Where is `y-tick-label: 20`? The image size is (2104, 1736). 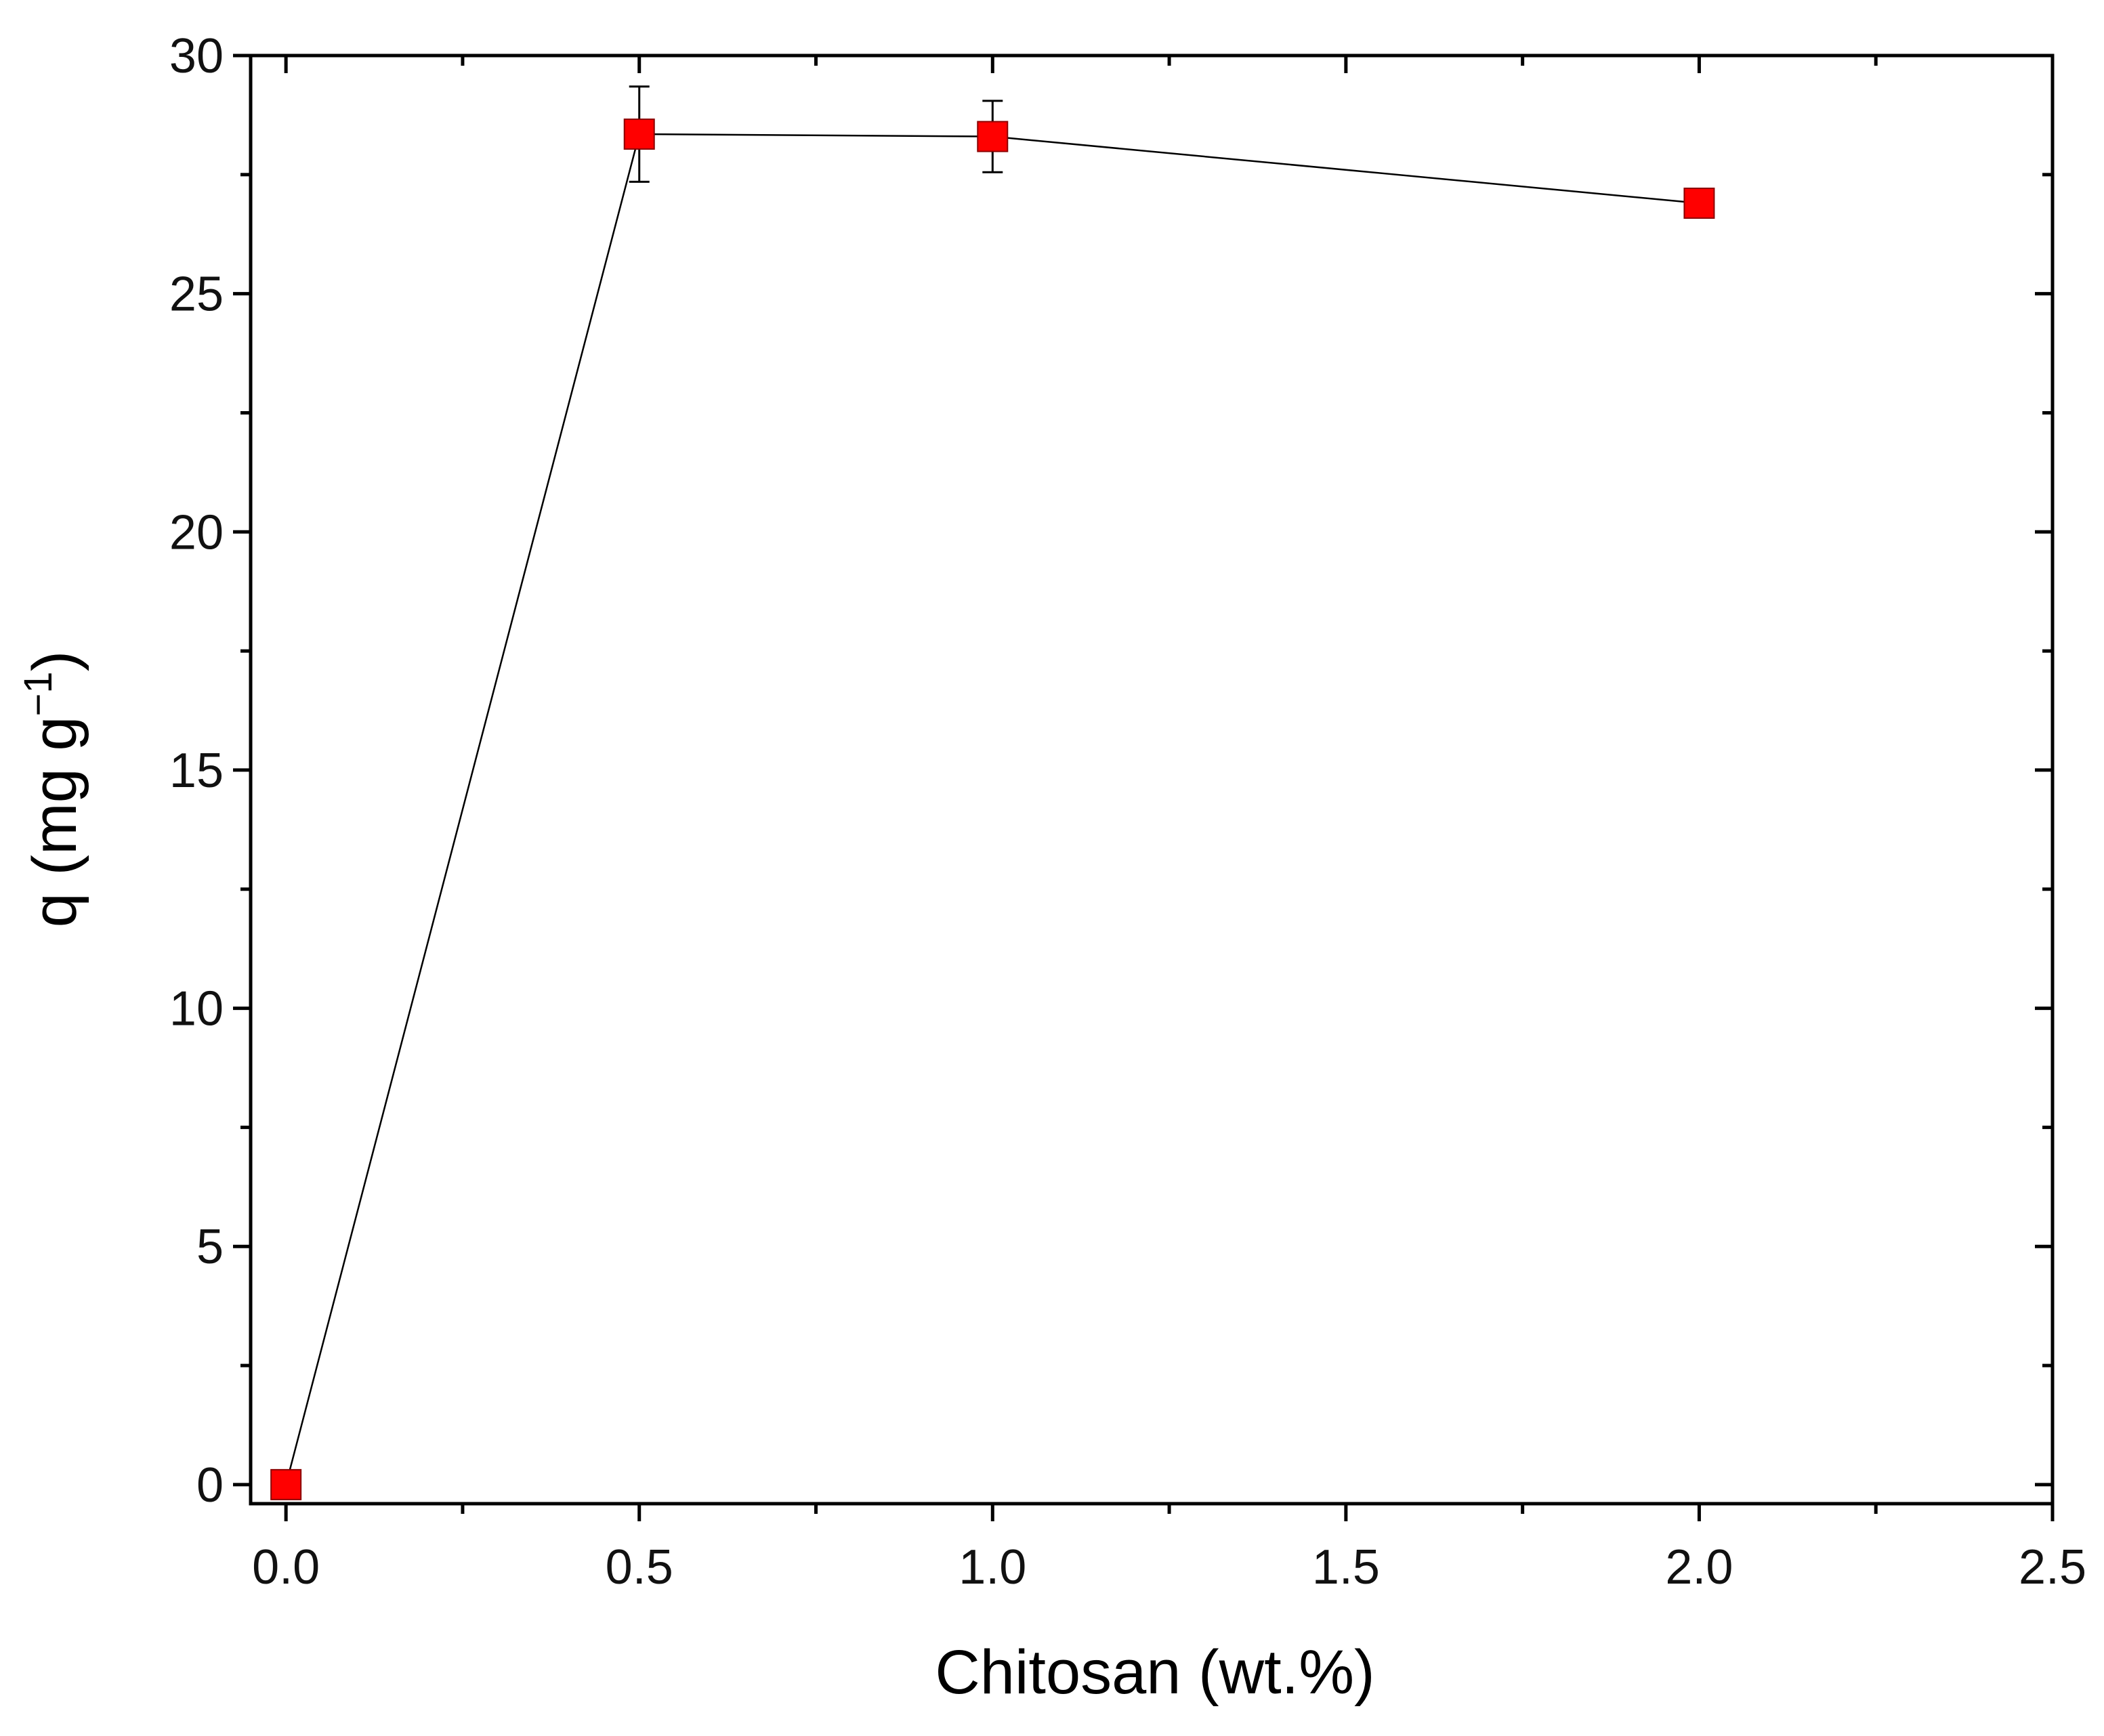
y-tick-label: 20 is located at coordinates (196, 532).